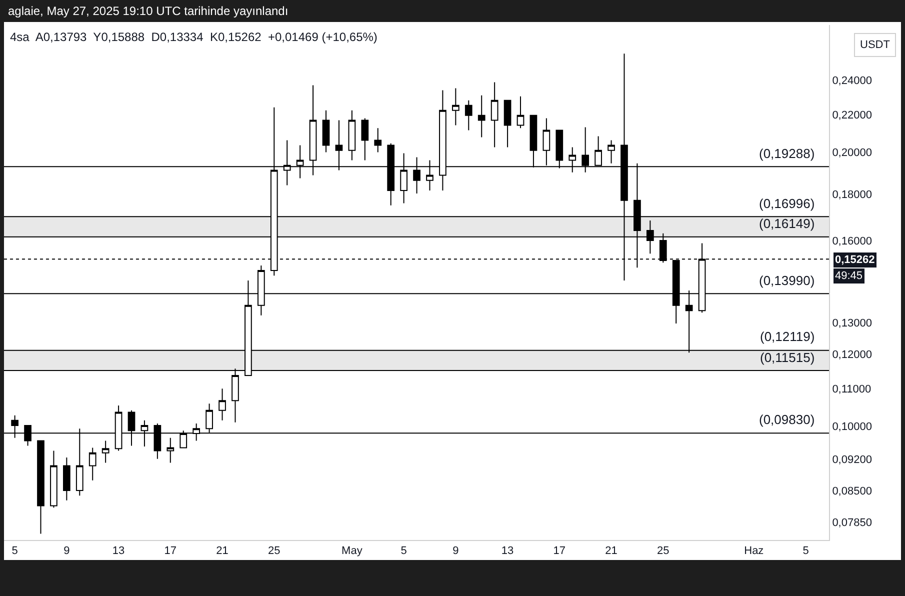 This screenshot has height=596, width=905. I want to click on chart-title: aglaie, May 27, 2025 19:10 UTC tarihinde yayınlandı, so click(148, 11).